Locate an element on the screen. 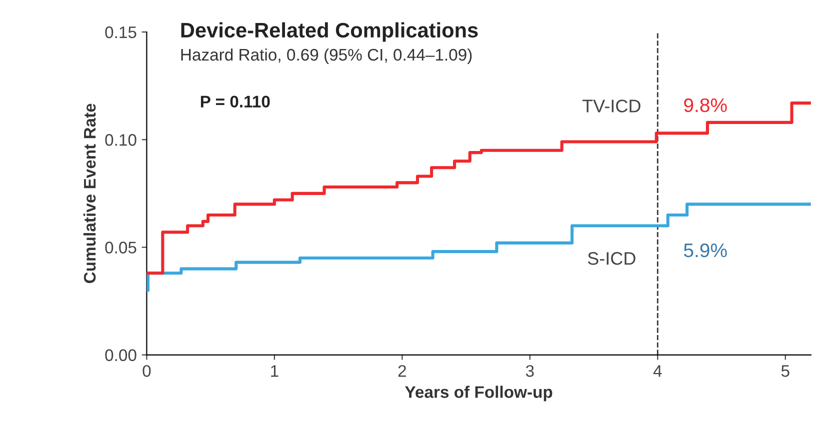 This screenshot has width=815, height=421. annotation: 9.8% is located at coordinates (705, 105).